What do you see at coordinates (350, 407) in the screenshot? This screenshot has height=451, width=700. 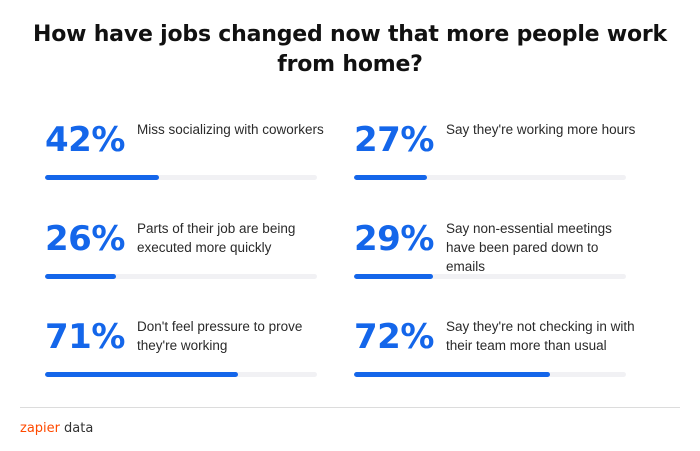 I see `footer-divider` at bounding box center [350, 407].